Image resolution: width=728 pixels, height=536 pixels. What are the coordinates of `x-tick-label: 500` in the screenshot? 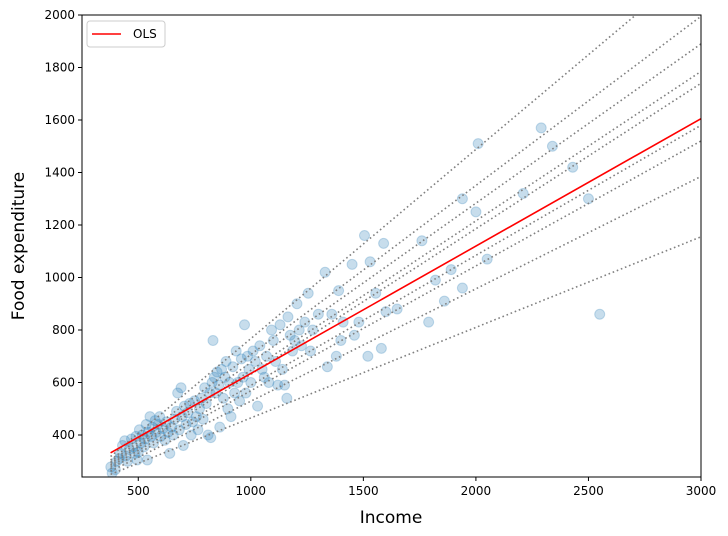 It's located at (138, 491).